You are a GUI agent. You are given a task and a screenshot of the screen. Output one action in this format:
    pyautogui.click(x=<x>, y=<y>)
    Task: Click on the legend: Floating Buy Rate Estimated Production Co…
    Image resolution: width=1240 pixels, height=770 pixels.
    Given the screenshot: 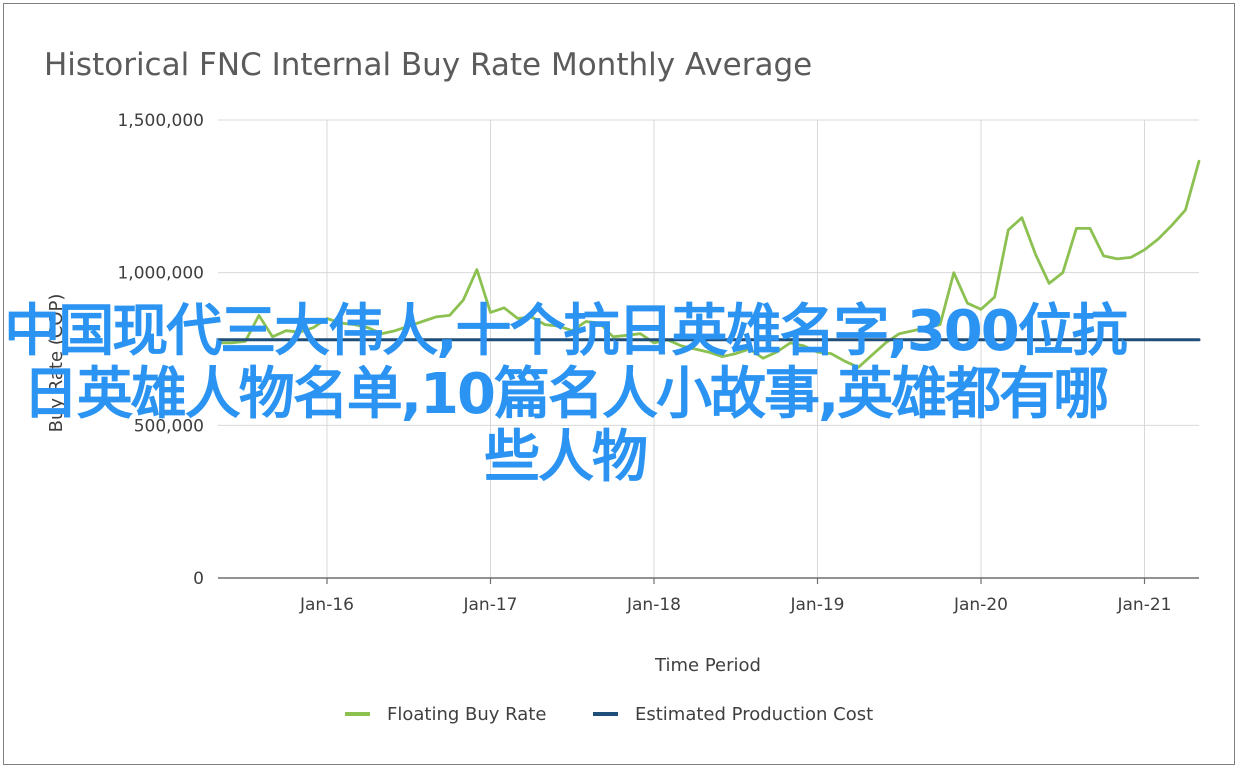 What is the action you would take?
    pyautogui.click(x=609, y=714)
    